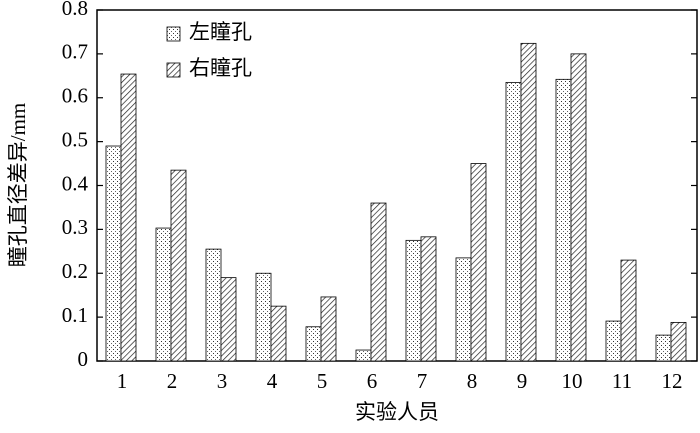 This screenshot has width=700, height=433. What do you see at coordinates (75, 52) in the screenshot?
I see `y-tick-label: 0.7` at bounding box center [75, 52].